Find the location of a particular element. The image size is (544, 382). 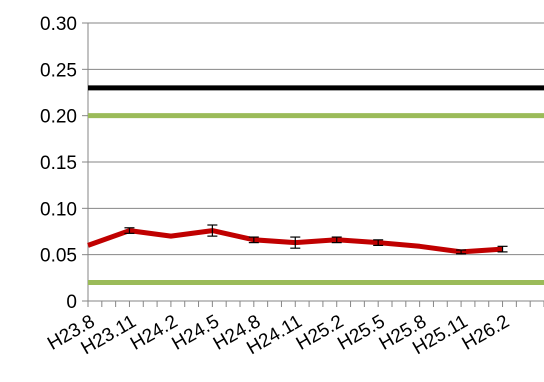

y-tick-label: 0.25 is located at coordinates (58, 70).